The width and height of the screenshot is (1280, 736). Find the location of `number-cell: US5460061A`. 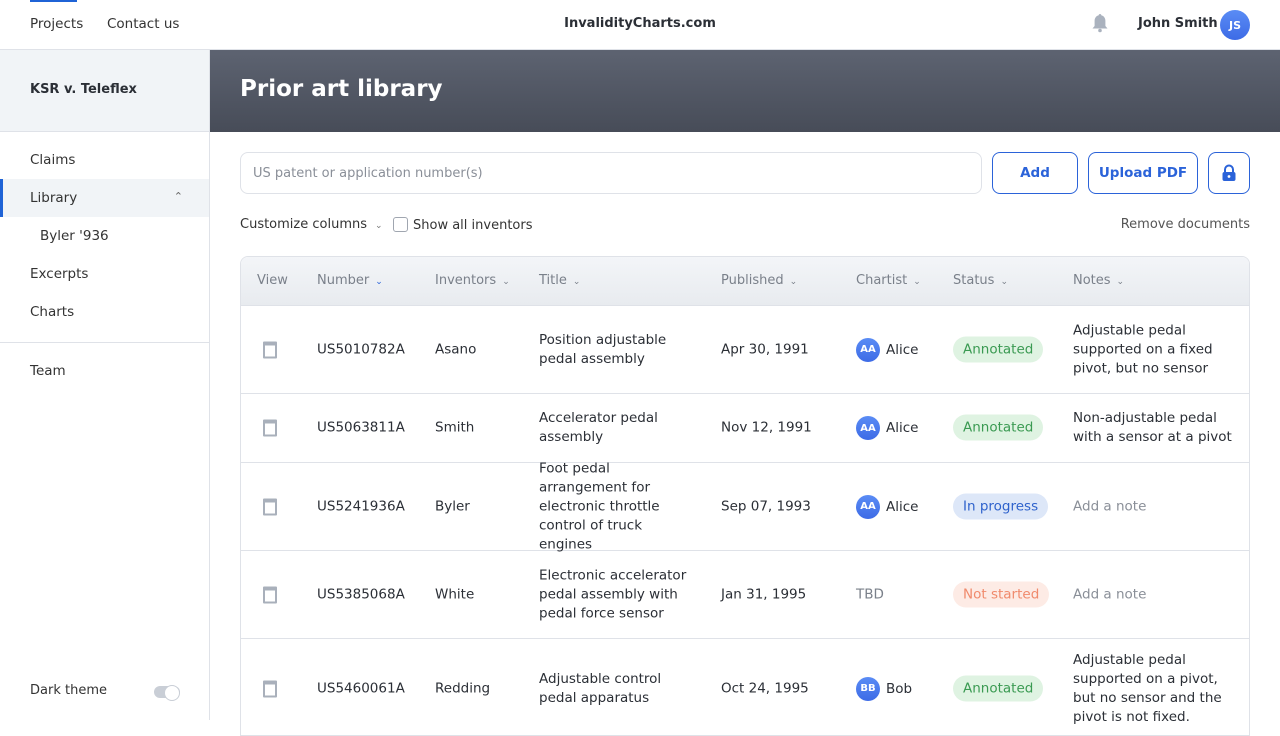

number-cell: US5460061A is located at coordinates (361, 688).